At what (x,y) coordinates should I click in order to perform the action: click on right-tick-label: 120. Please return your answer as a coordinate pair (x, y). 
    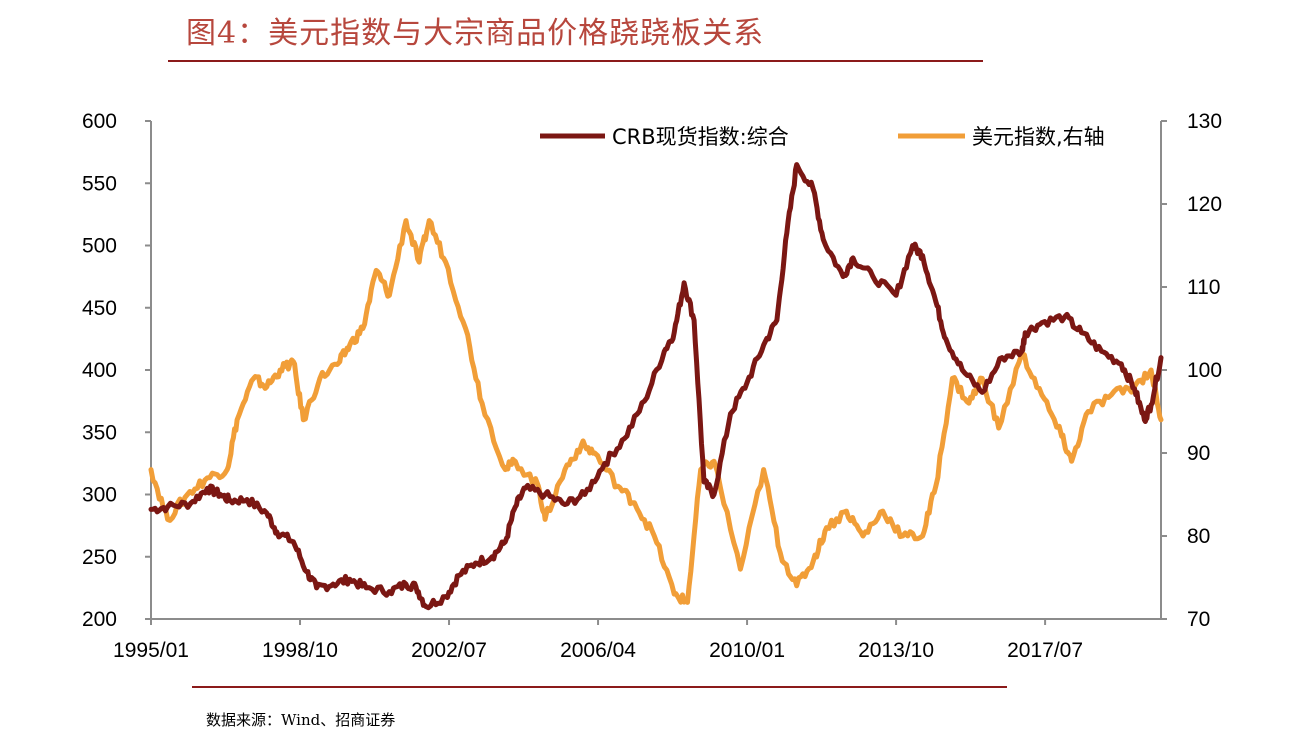
    Looking at the image, I should click on (1204, 204).